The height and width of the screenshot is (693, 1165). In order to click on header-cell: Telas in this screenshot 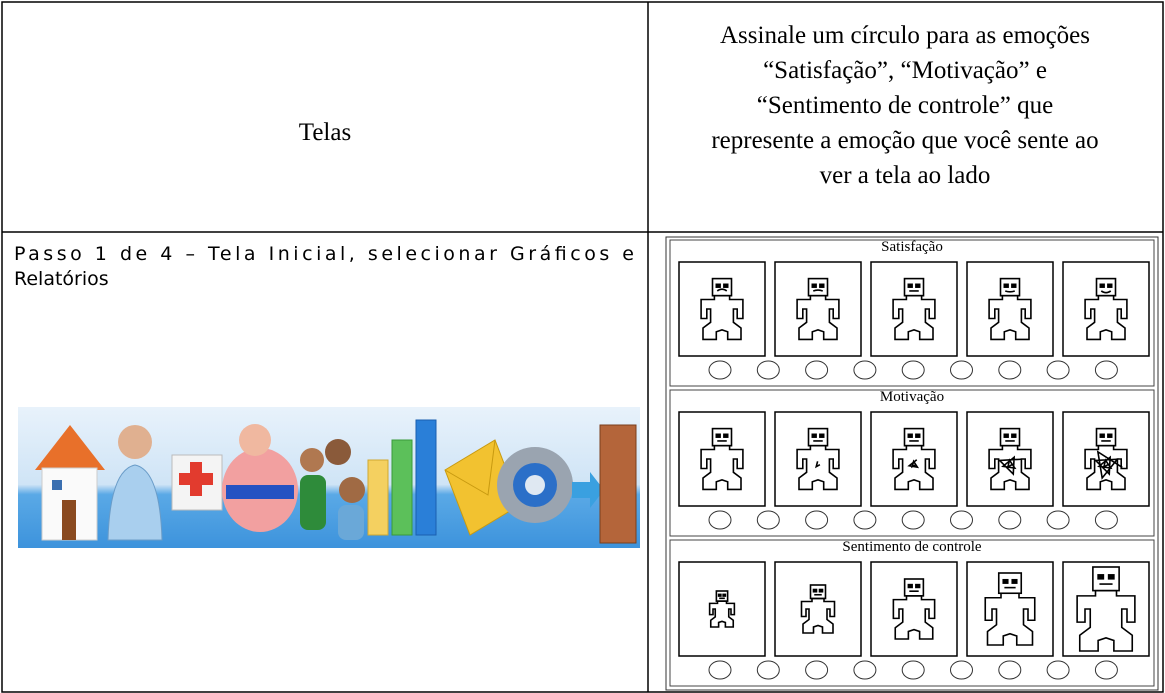, I will do `click(325, 132)`.